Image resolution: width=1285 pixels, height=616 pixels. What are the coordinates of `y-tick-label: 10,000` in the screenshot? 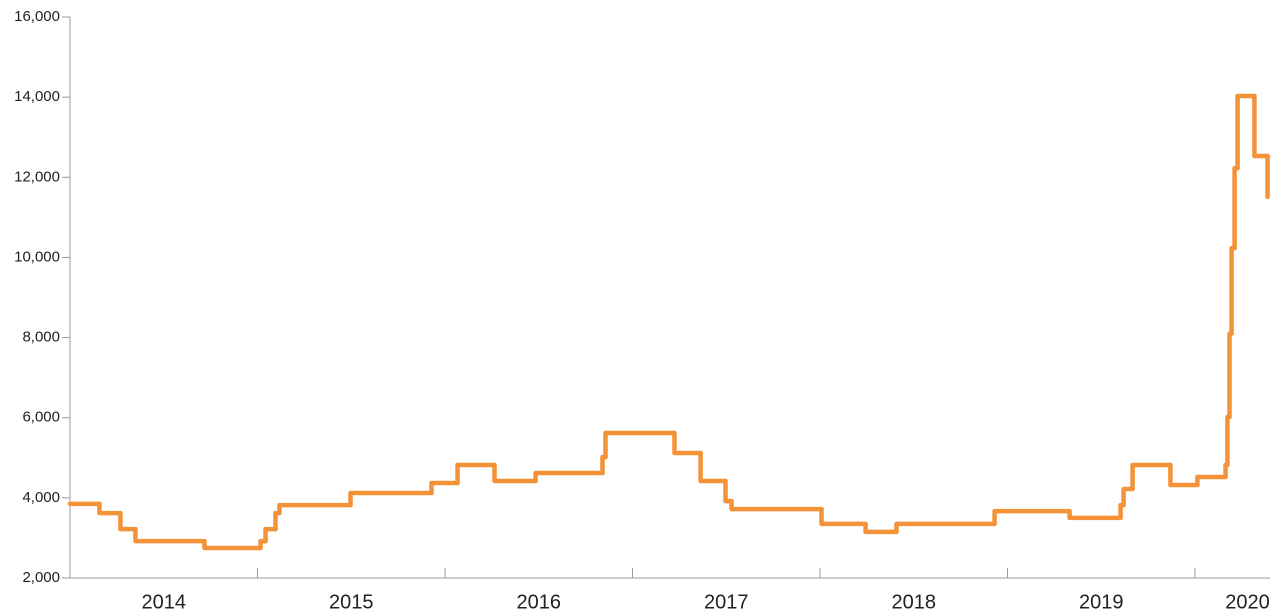 It's located at (37, 256).